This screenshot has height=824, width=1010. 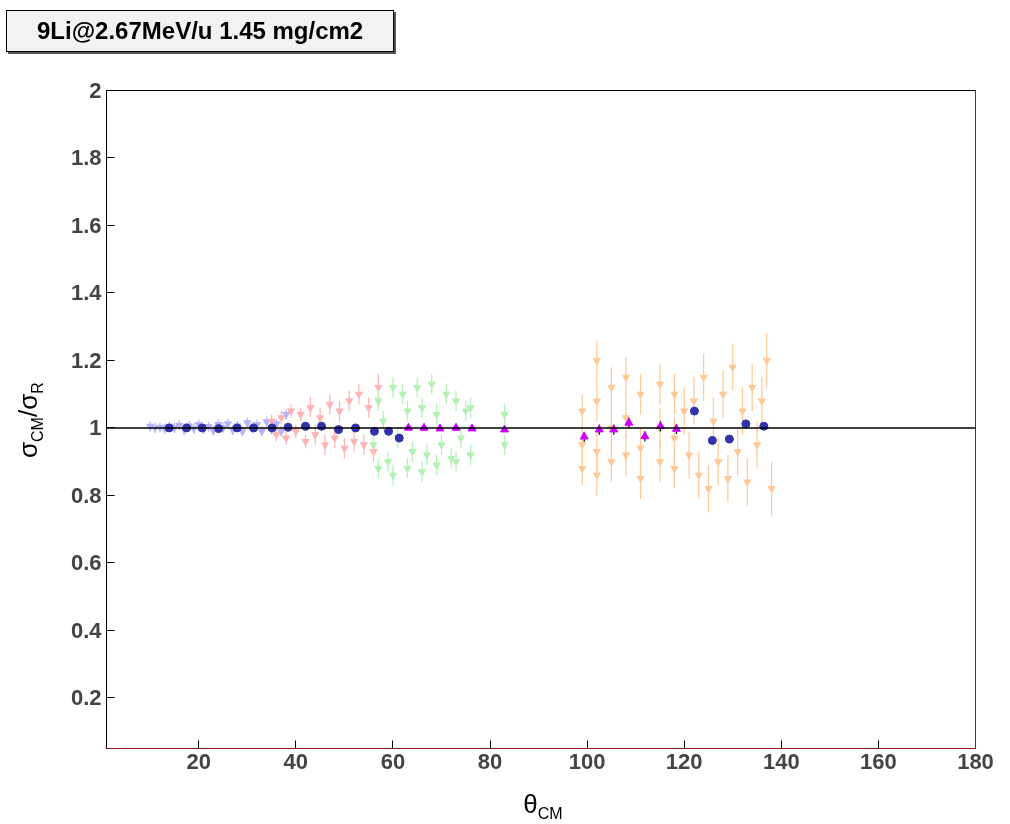 I want to click on y-tick-label: 1.6, so click(x=86, y=225).